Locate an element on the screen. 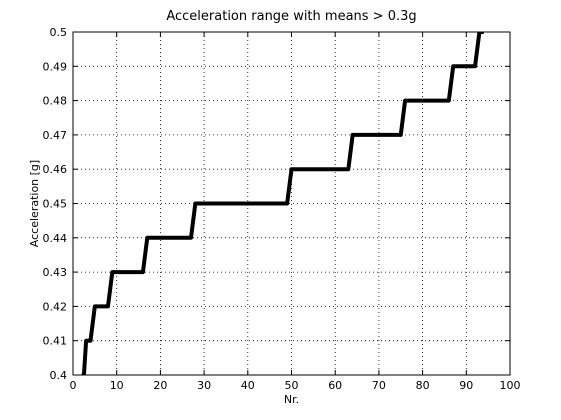 This screenshot has width=561, height=420. x-tick-label: 90 is located at coordinates (466, 385).